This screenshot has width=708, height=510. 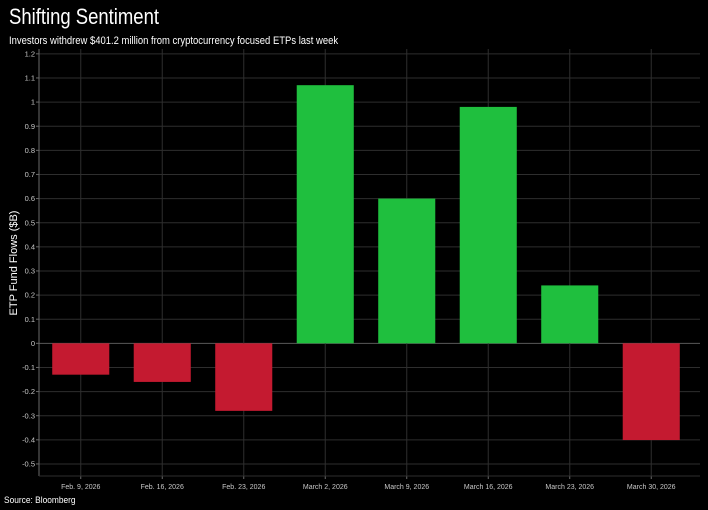 What do you see at coordinates (28, 464) in the screenshot?
I see `y-tick-label: -0.5` at bounding box center [28, 464].